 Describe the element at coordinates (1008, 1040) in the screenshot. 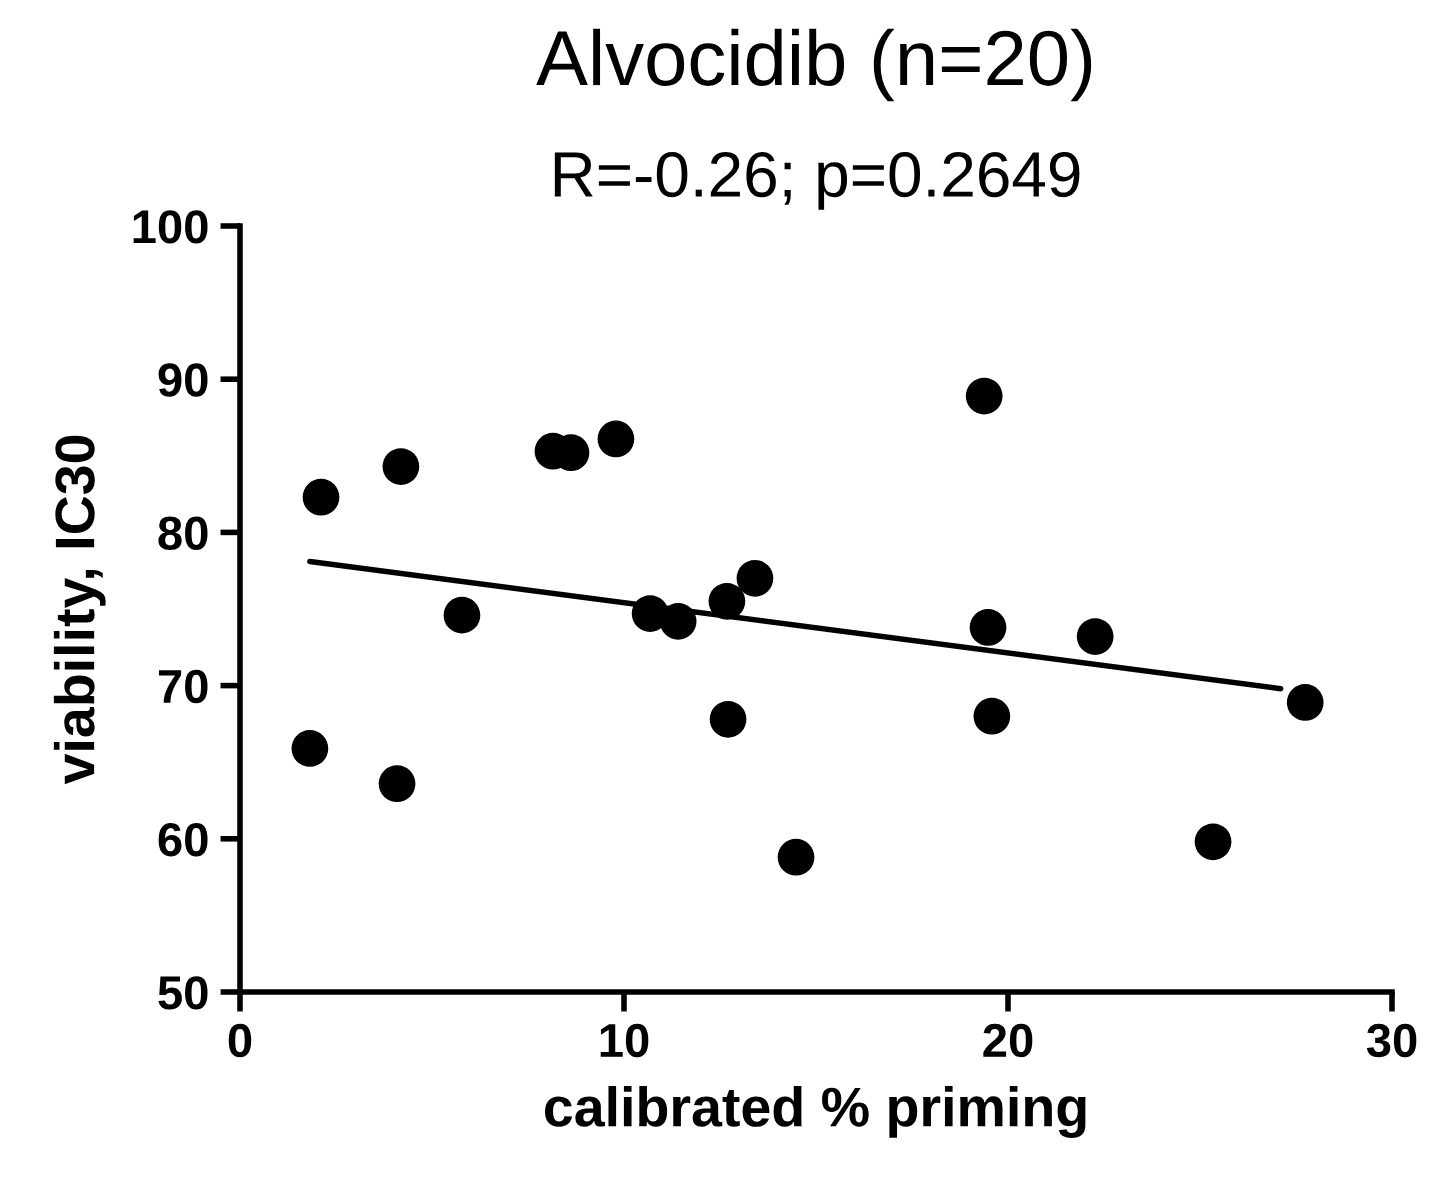

I see `x-tick-label: 20` at that location.